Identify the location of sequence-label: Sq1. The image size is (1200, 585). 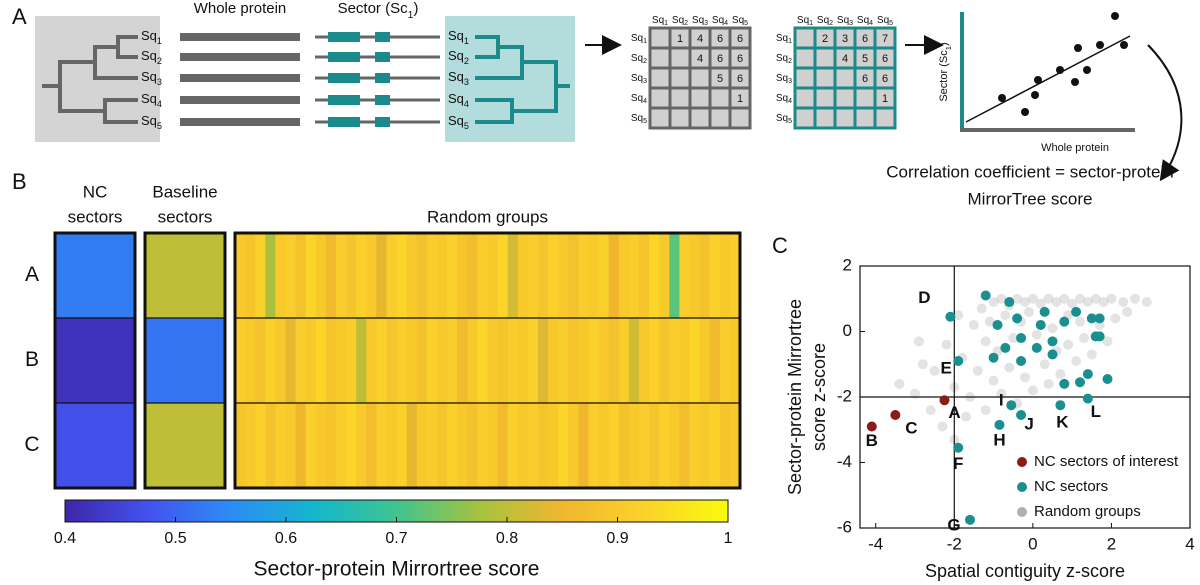
(151, 37).